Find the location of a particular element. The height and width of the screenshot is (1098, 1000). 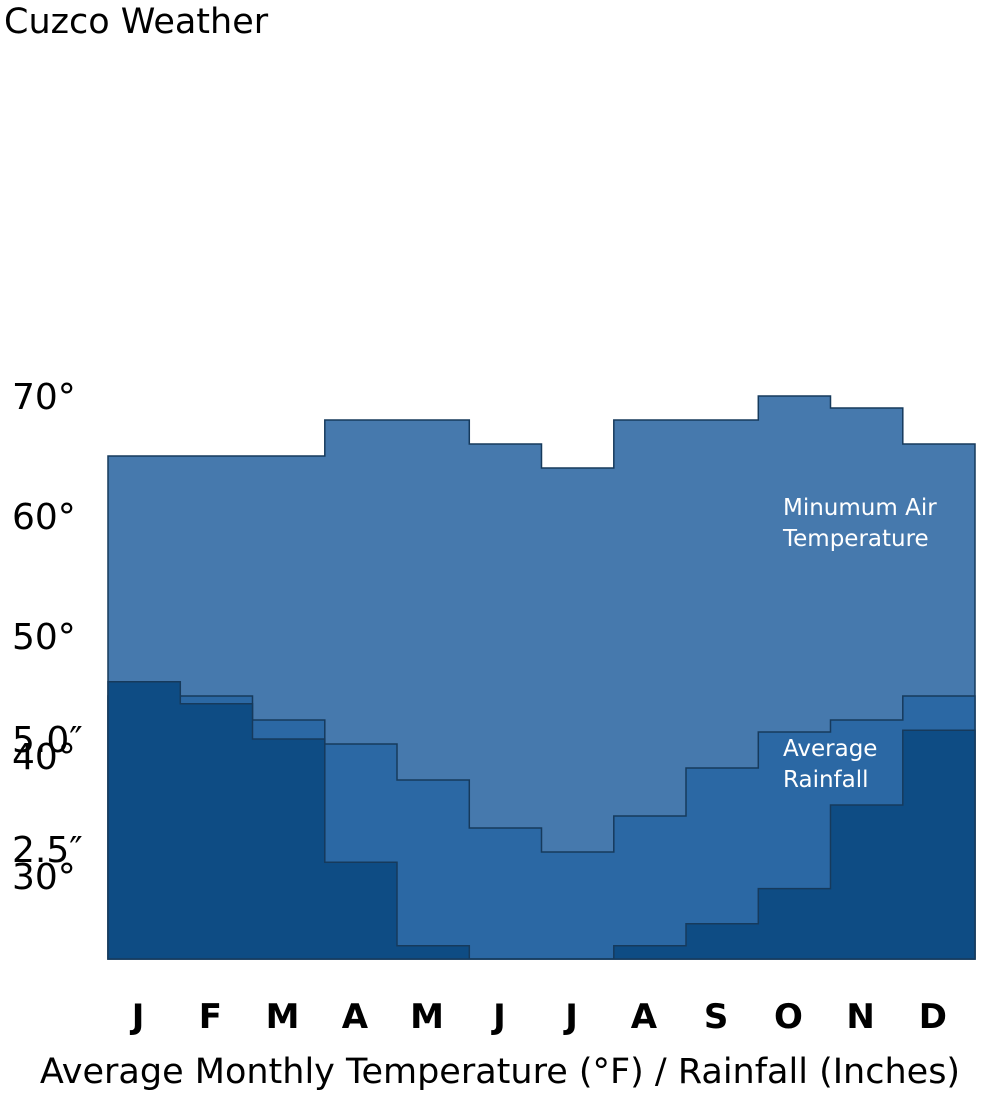

y-tick-label: 60° is located at coordinates (44, 517).